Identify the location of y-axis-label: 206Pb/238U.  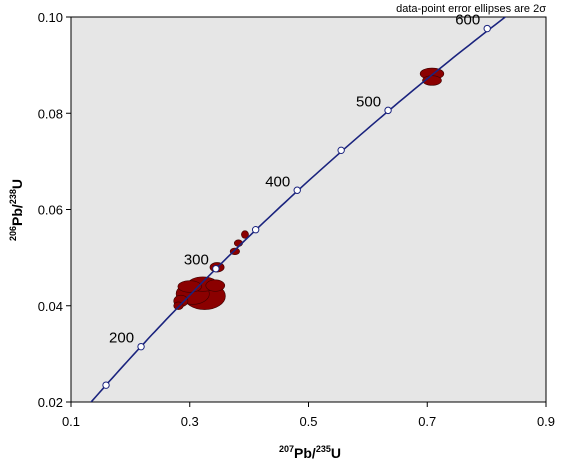
(16, 210).